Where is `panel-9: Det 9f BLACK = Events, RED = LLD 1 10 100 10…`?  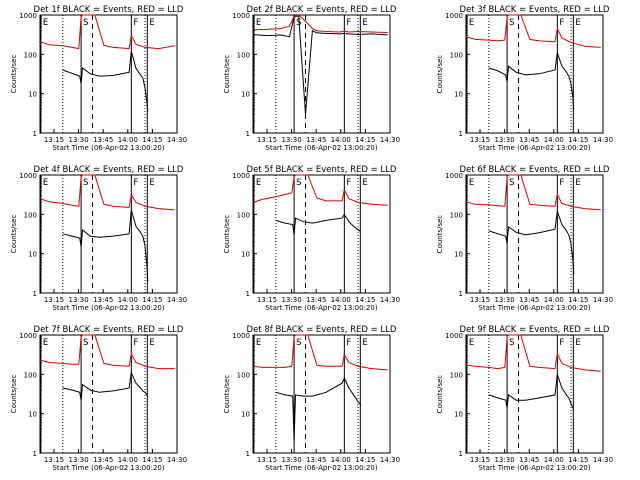 panel-9: Det 9f BLACK = Events, RED = LLD 1 10 100 10… is located at coordinates (524, 398).